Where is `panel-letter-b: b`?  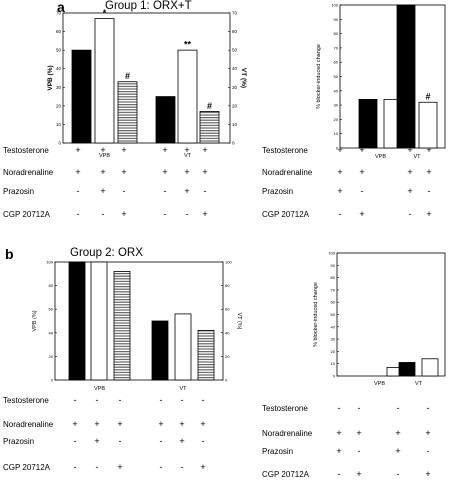 panel-letter-b: b is located at coordinates (9, 254).